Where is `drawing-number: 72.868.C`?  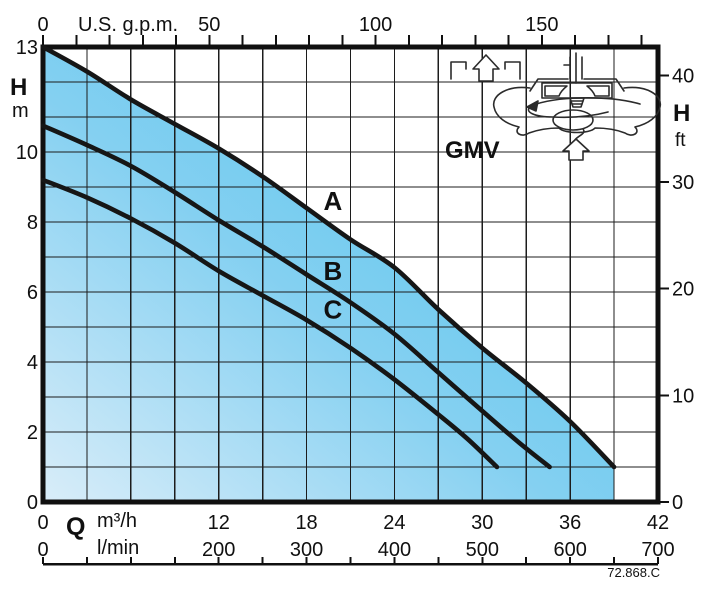 drawing-number: 72.868.C is located at coordinates (633, 572).